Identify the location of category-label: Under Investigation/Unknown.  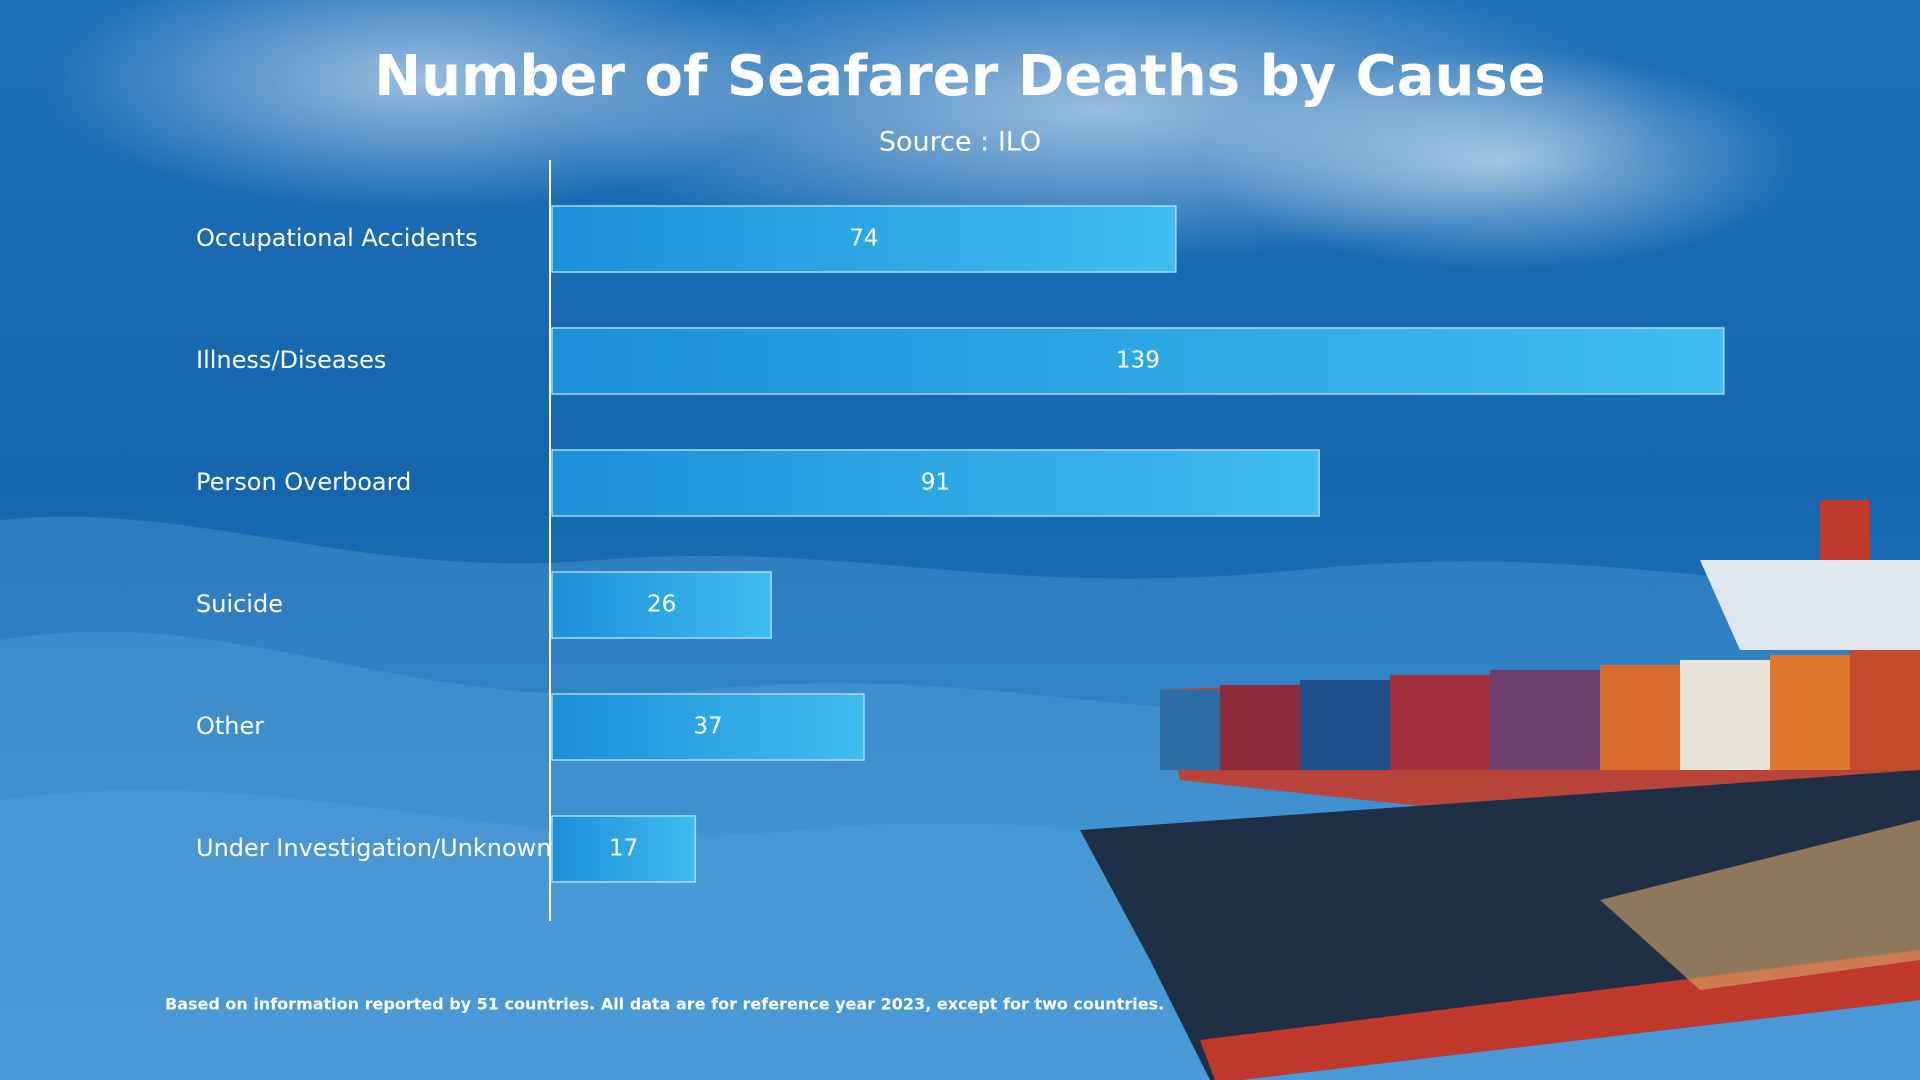
(374, 848).